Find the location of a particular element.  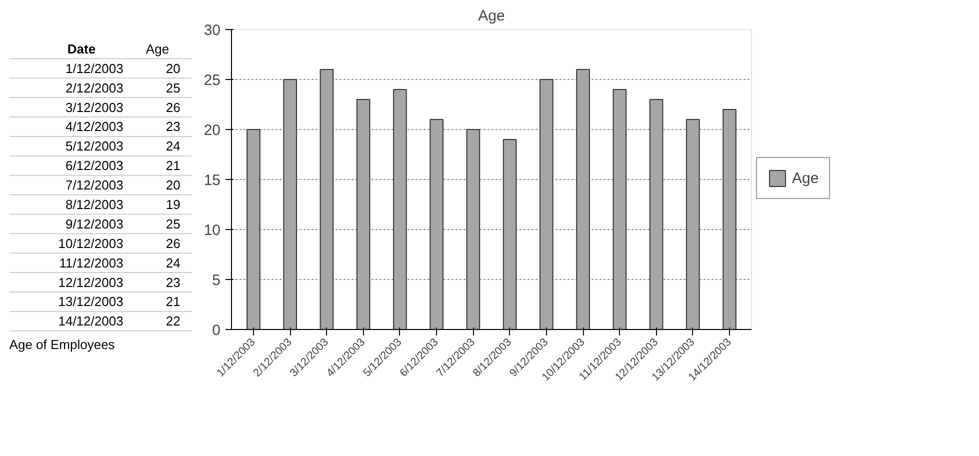

y-tick-label: 15 is located at coordinates (212, 180).